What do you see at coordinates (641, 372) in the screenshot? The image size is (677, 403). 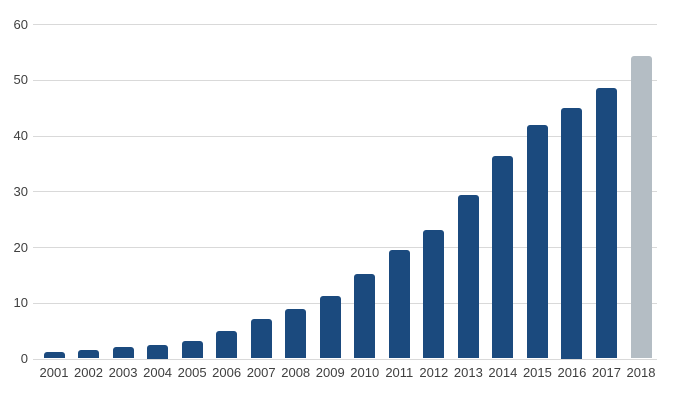 I see `x-axis-label-2018: 2018` at bounding box center [641, 372].